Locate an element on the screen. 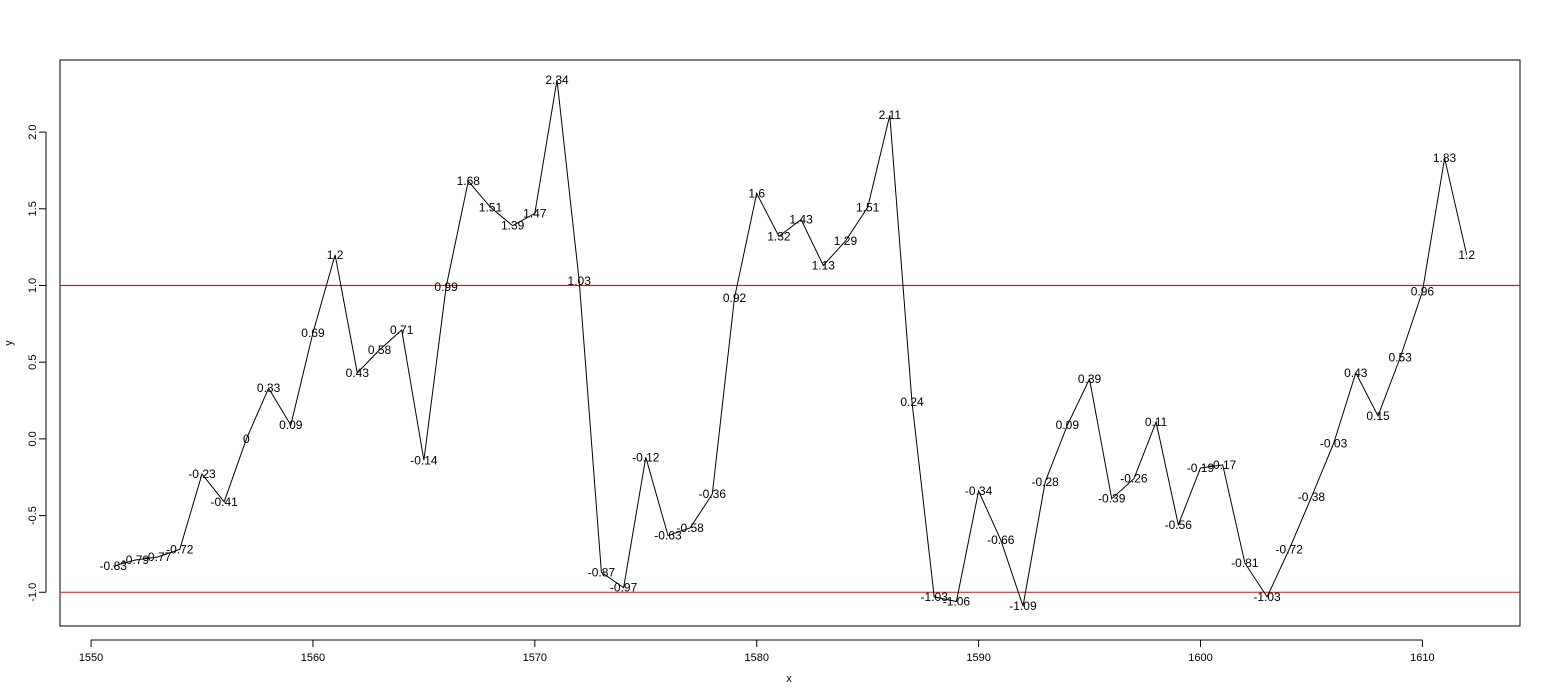 The width and height of the screenshot is (1550, 700). data-label: 1.03 is located at coordinates (580, 281).